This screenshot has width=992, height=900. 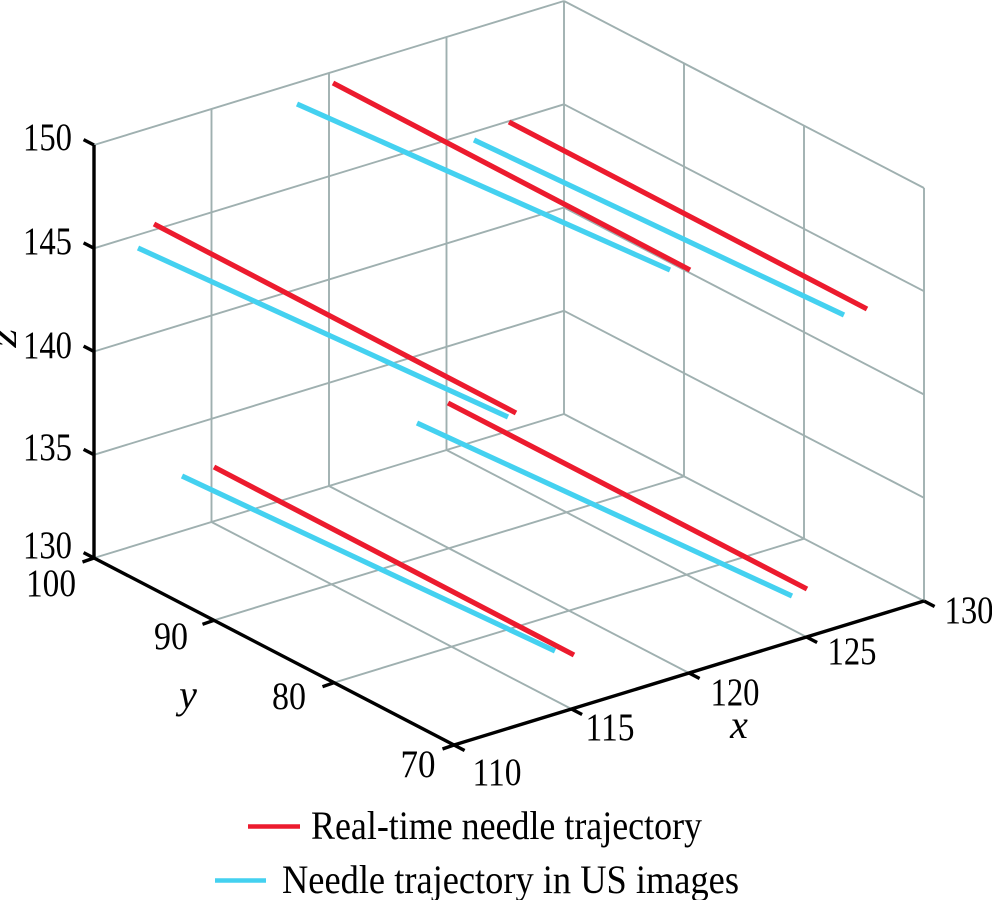 I want to click on svg-text: z, so click(x=12, y=338).